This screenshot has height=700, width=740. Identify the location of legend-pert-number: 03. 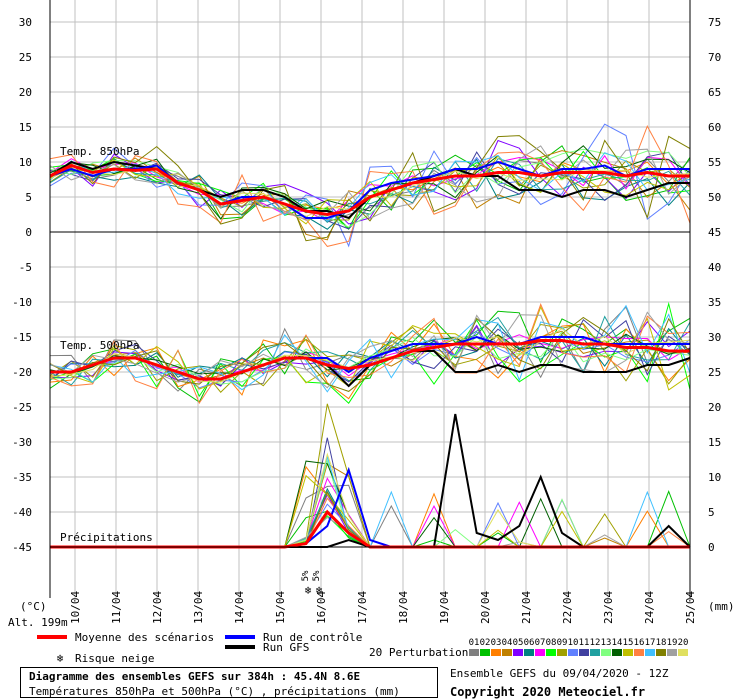
(496, 643).